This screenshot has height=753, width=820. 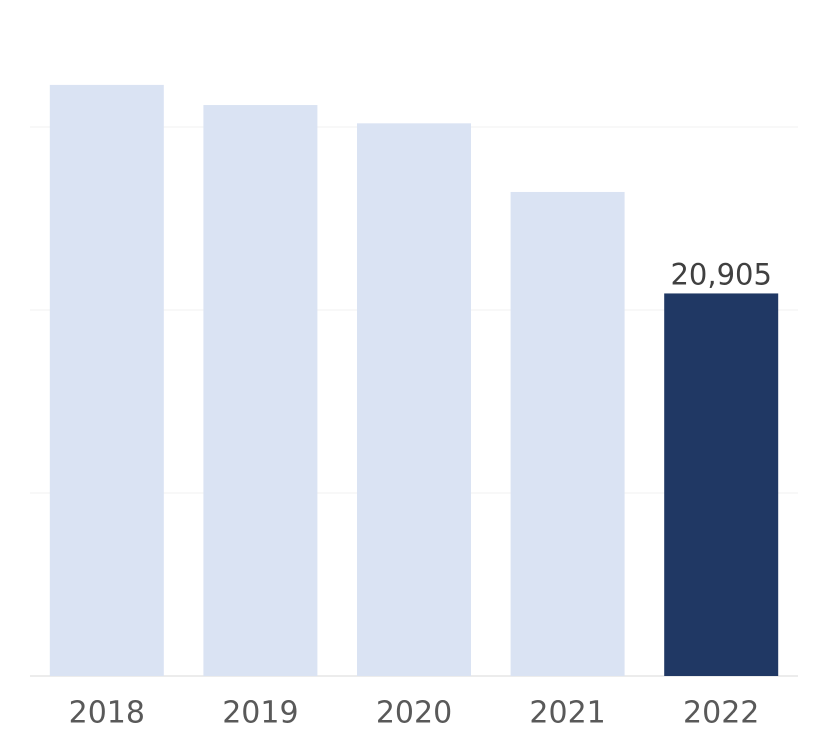 I want to click on value-label: 20,905, so click(x=720, y=274).